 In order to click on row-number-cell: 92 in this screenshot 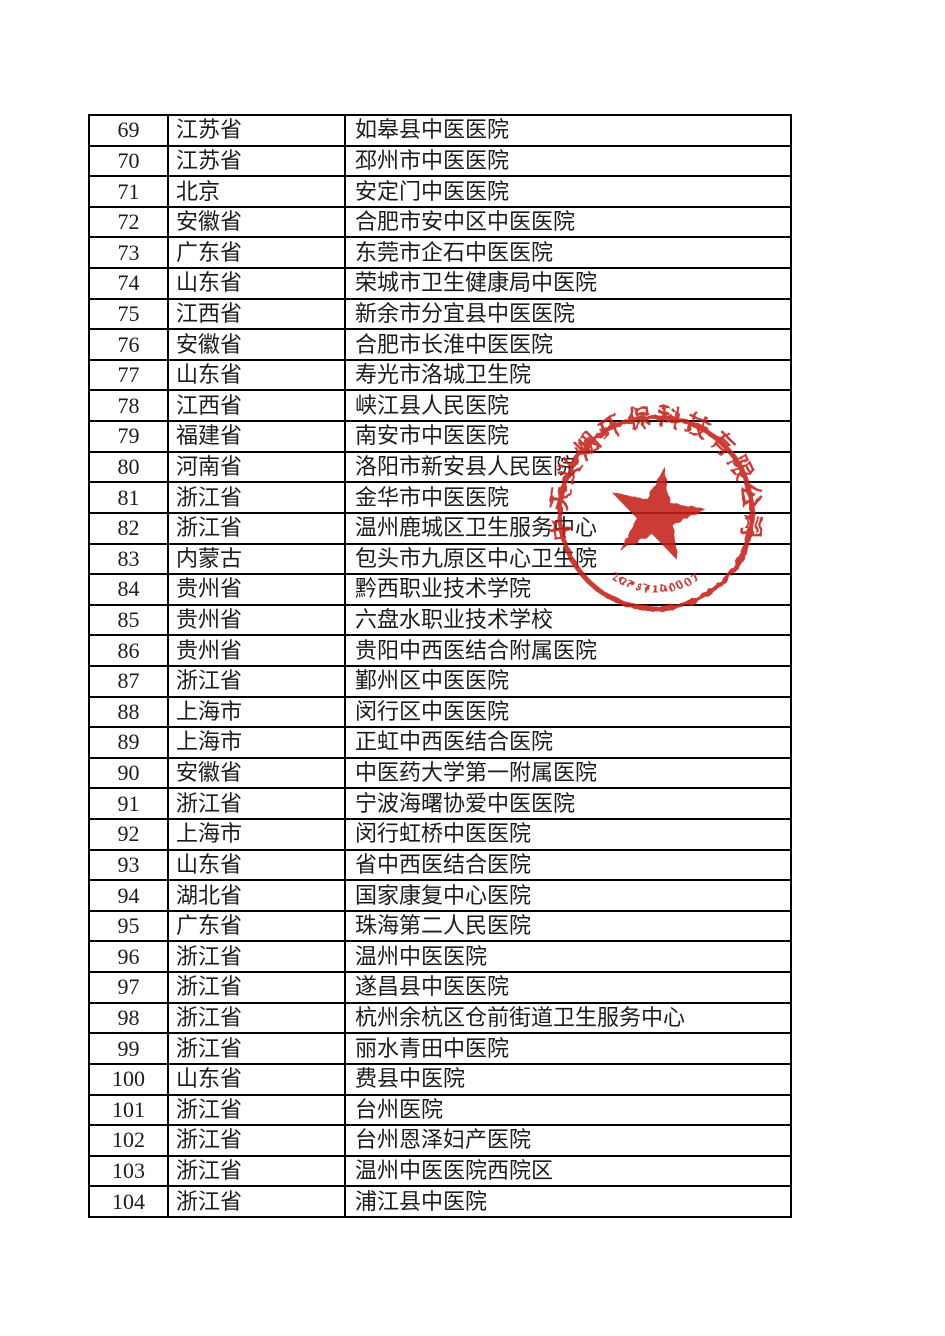, I will do `click(128, 834)`.